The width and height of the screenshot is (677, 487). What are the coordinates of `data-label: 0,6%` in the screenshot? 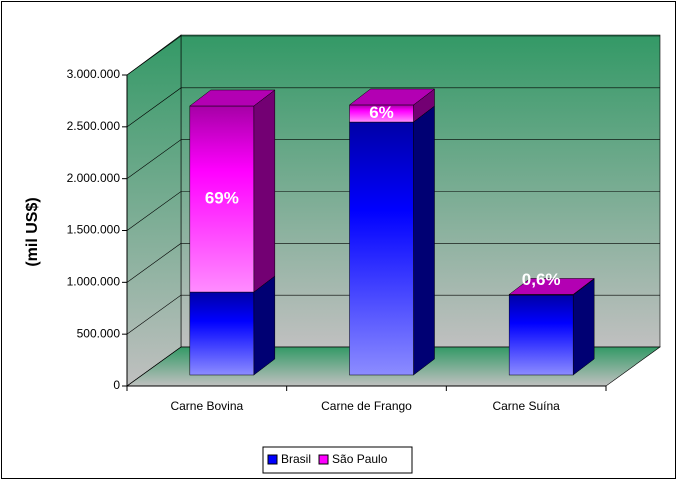 It's located at (541, 279).